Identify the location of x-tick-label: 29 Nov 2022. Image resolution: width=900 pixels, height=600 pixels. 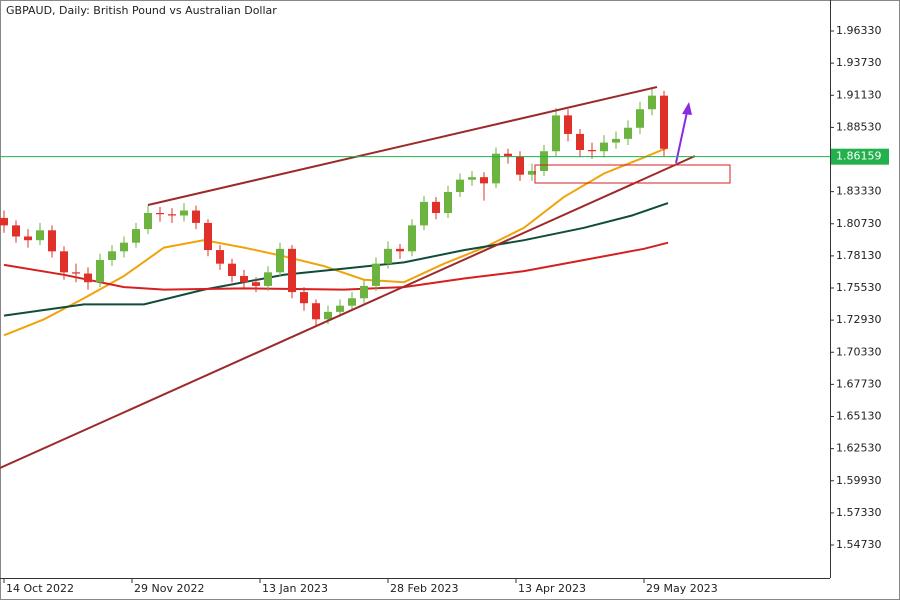
(169, 588).